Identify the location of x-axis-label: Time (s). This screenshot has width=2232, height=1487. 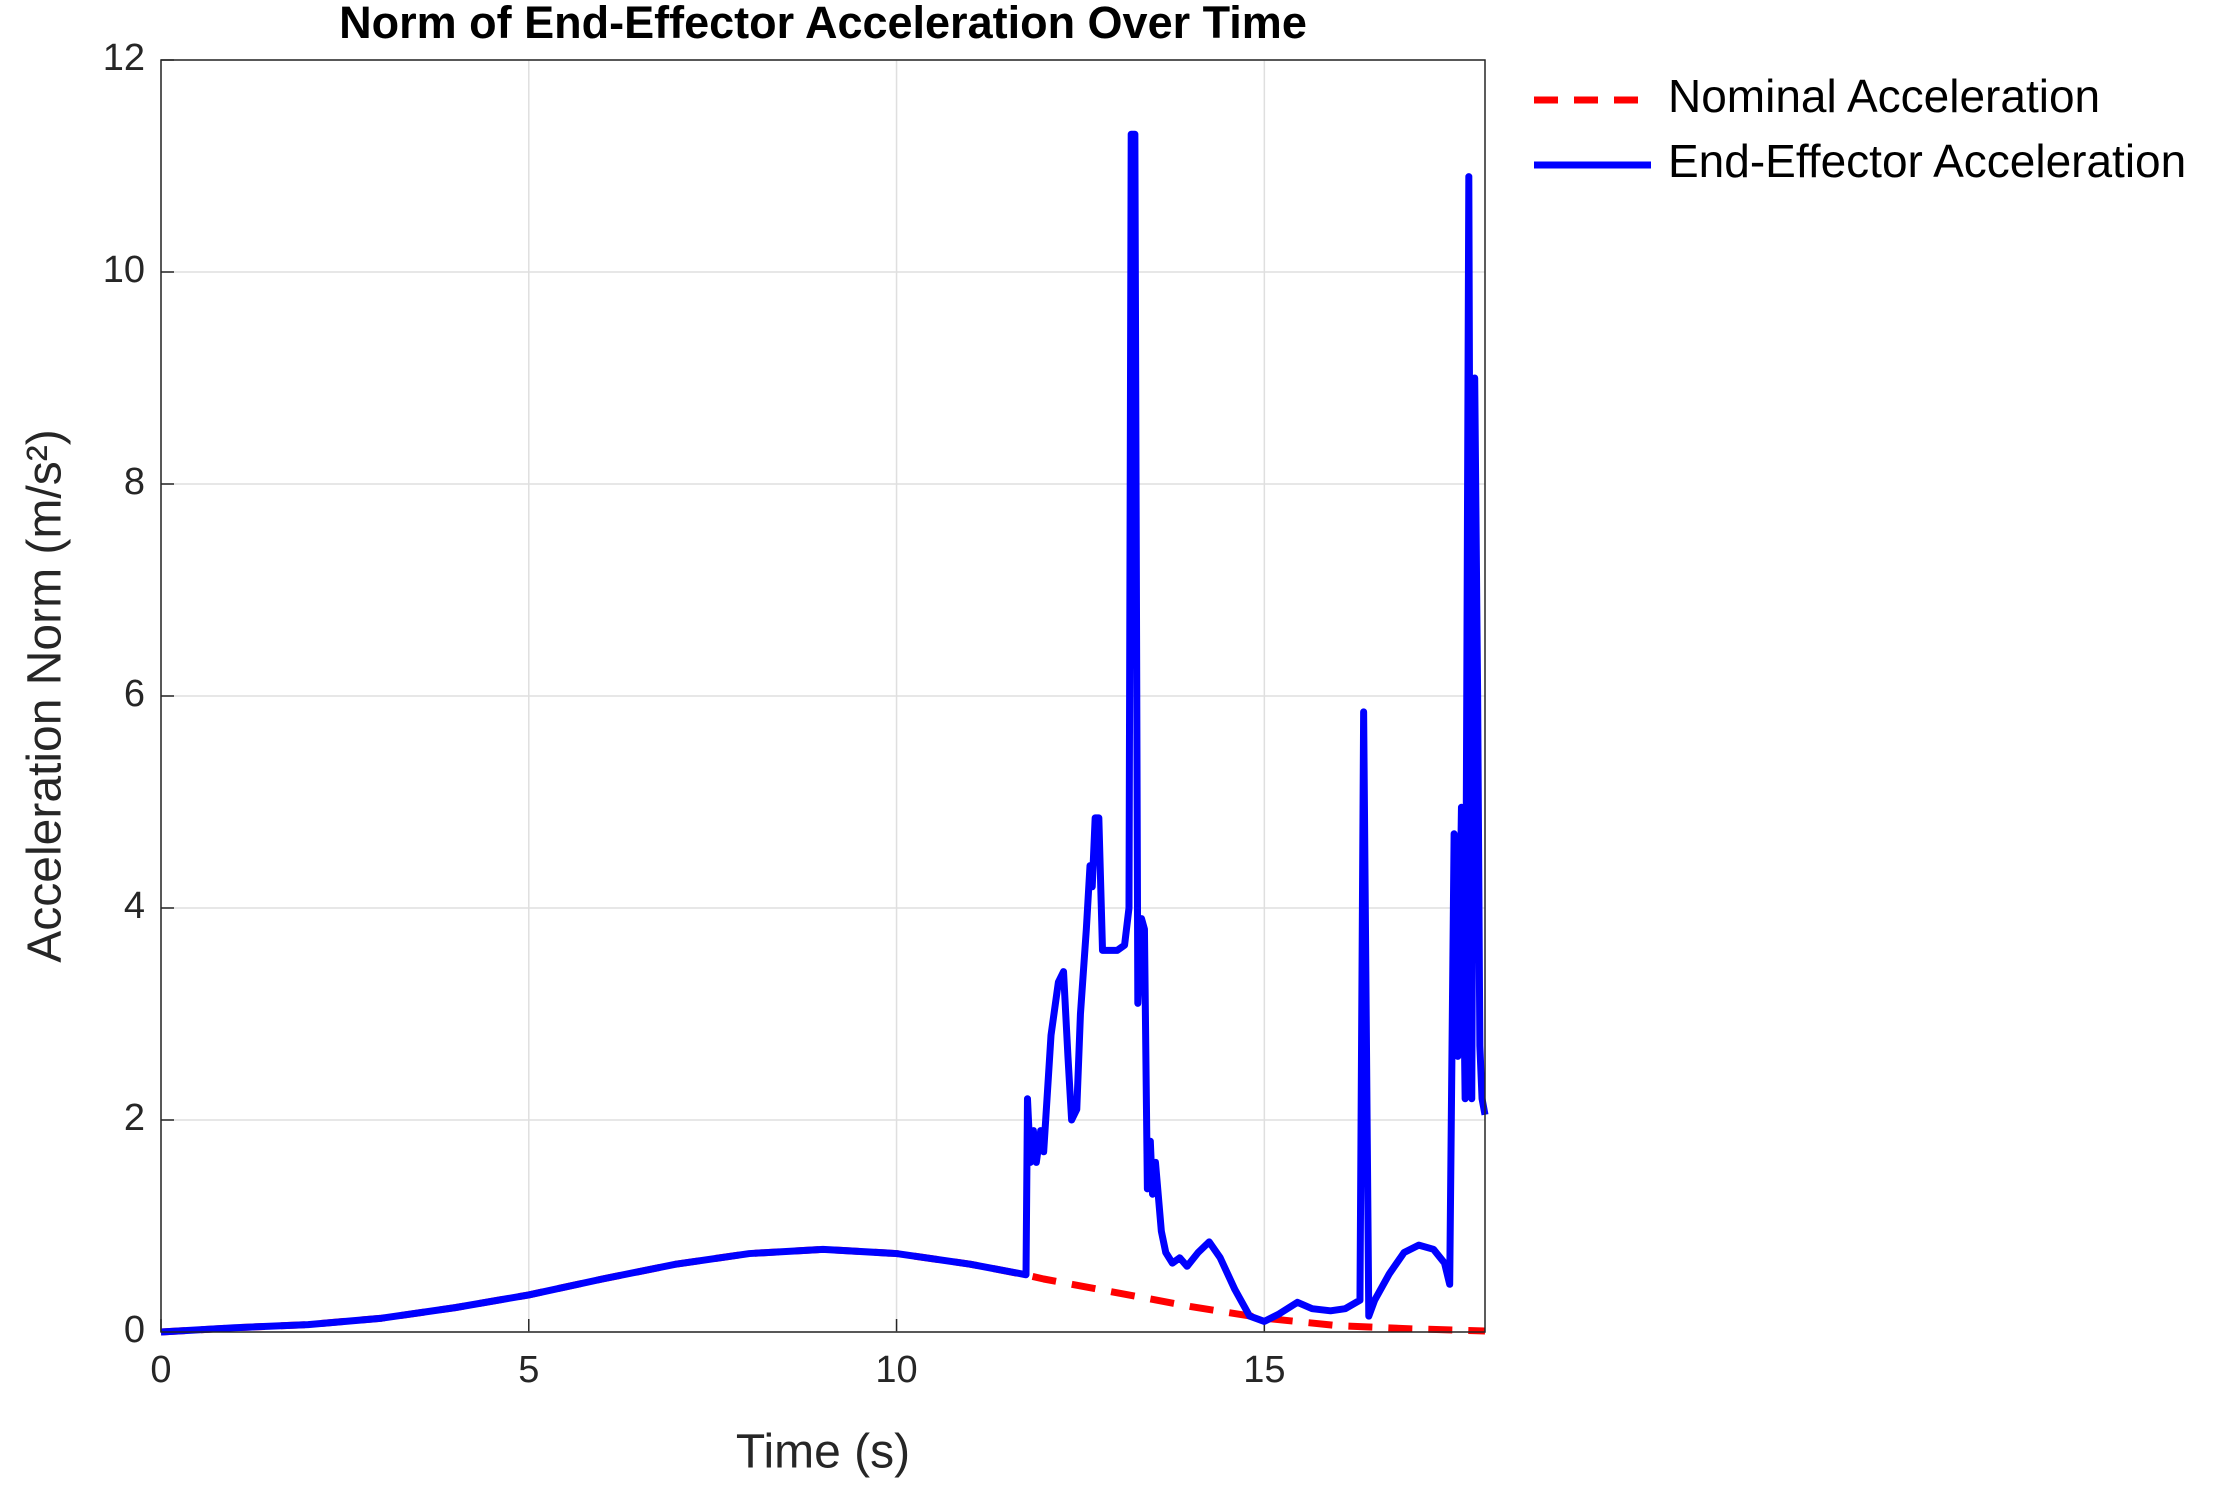
(823, 1452).